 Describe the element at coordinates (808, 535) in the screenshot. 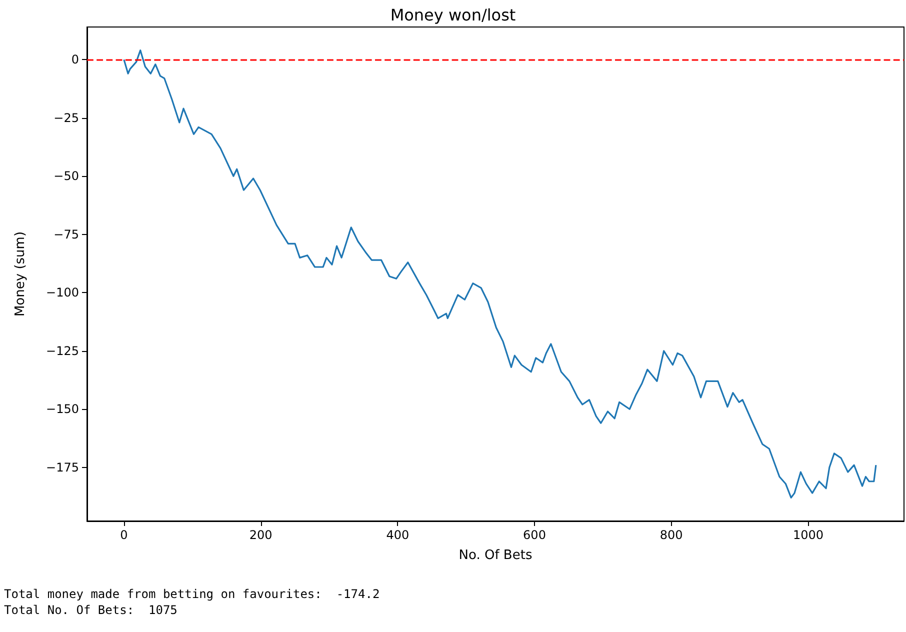

I see `x-tick-label: 1000` at that location.